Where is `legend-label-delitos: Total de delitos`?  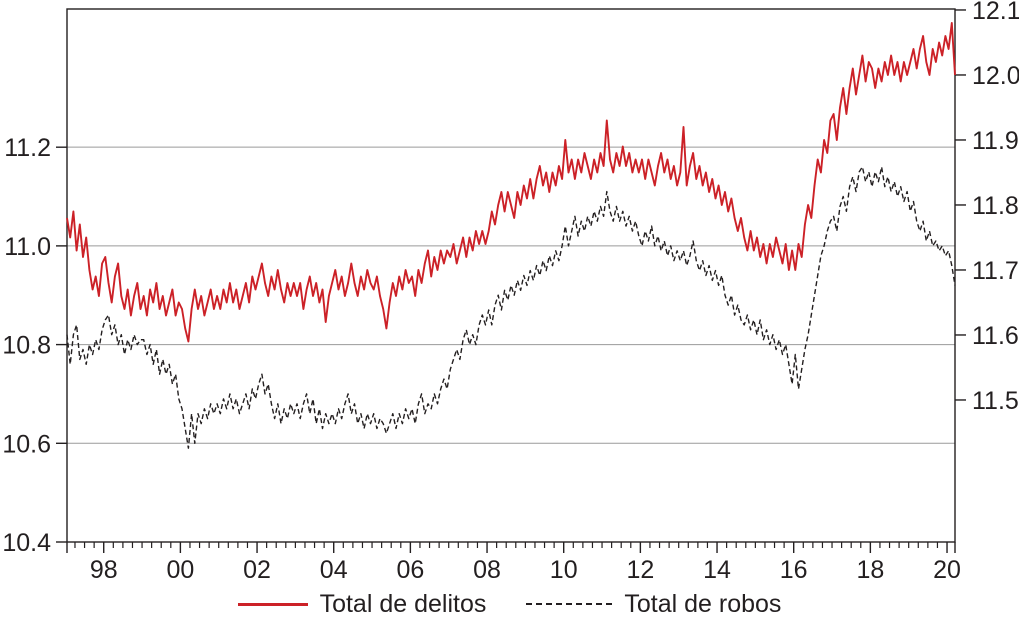 legend-label-delitos: Total de delitos is located at coordinates (403, 603).